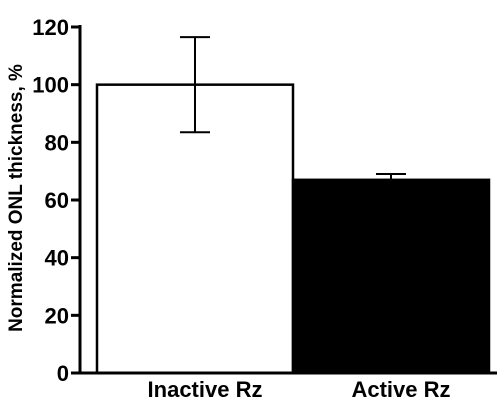  What do you see at coordinates (57, 142) in the screenshot?
I see `y-tick-label-80: 80` at bounding box center [57, 142].